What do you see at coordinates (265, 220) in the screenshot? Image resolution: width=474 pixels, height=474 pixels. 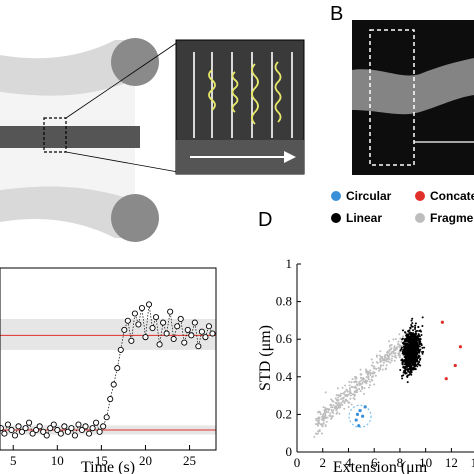 I see `panel-d-letter: D` at bounding box center [265, 220].